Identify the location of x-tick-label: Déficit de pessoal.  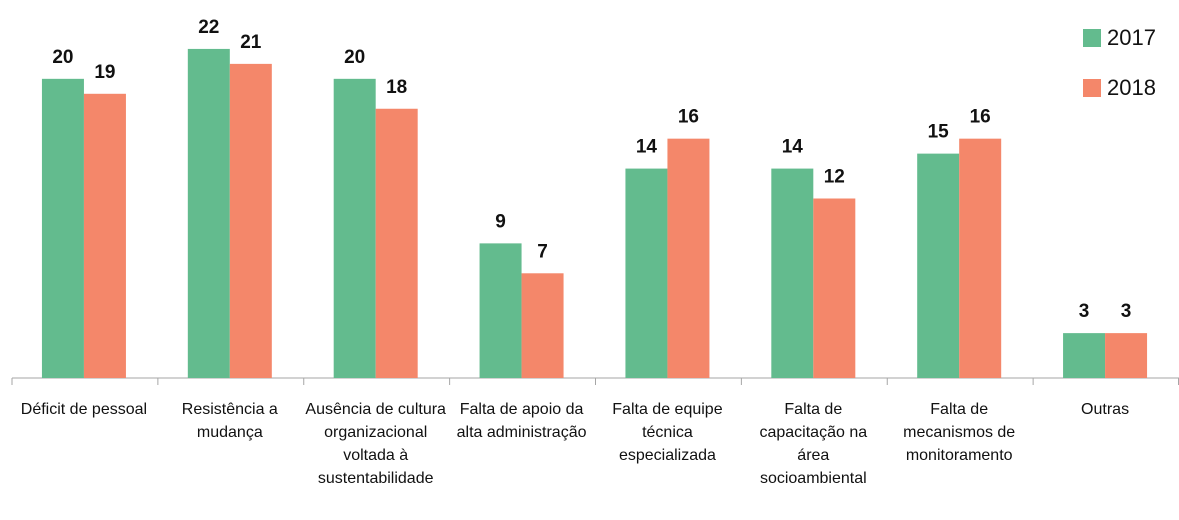
(84, 409).